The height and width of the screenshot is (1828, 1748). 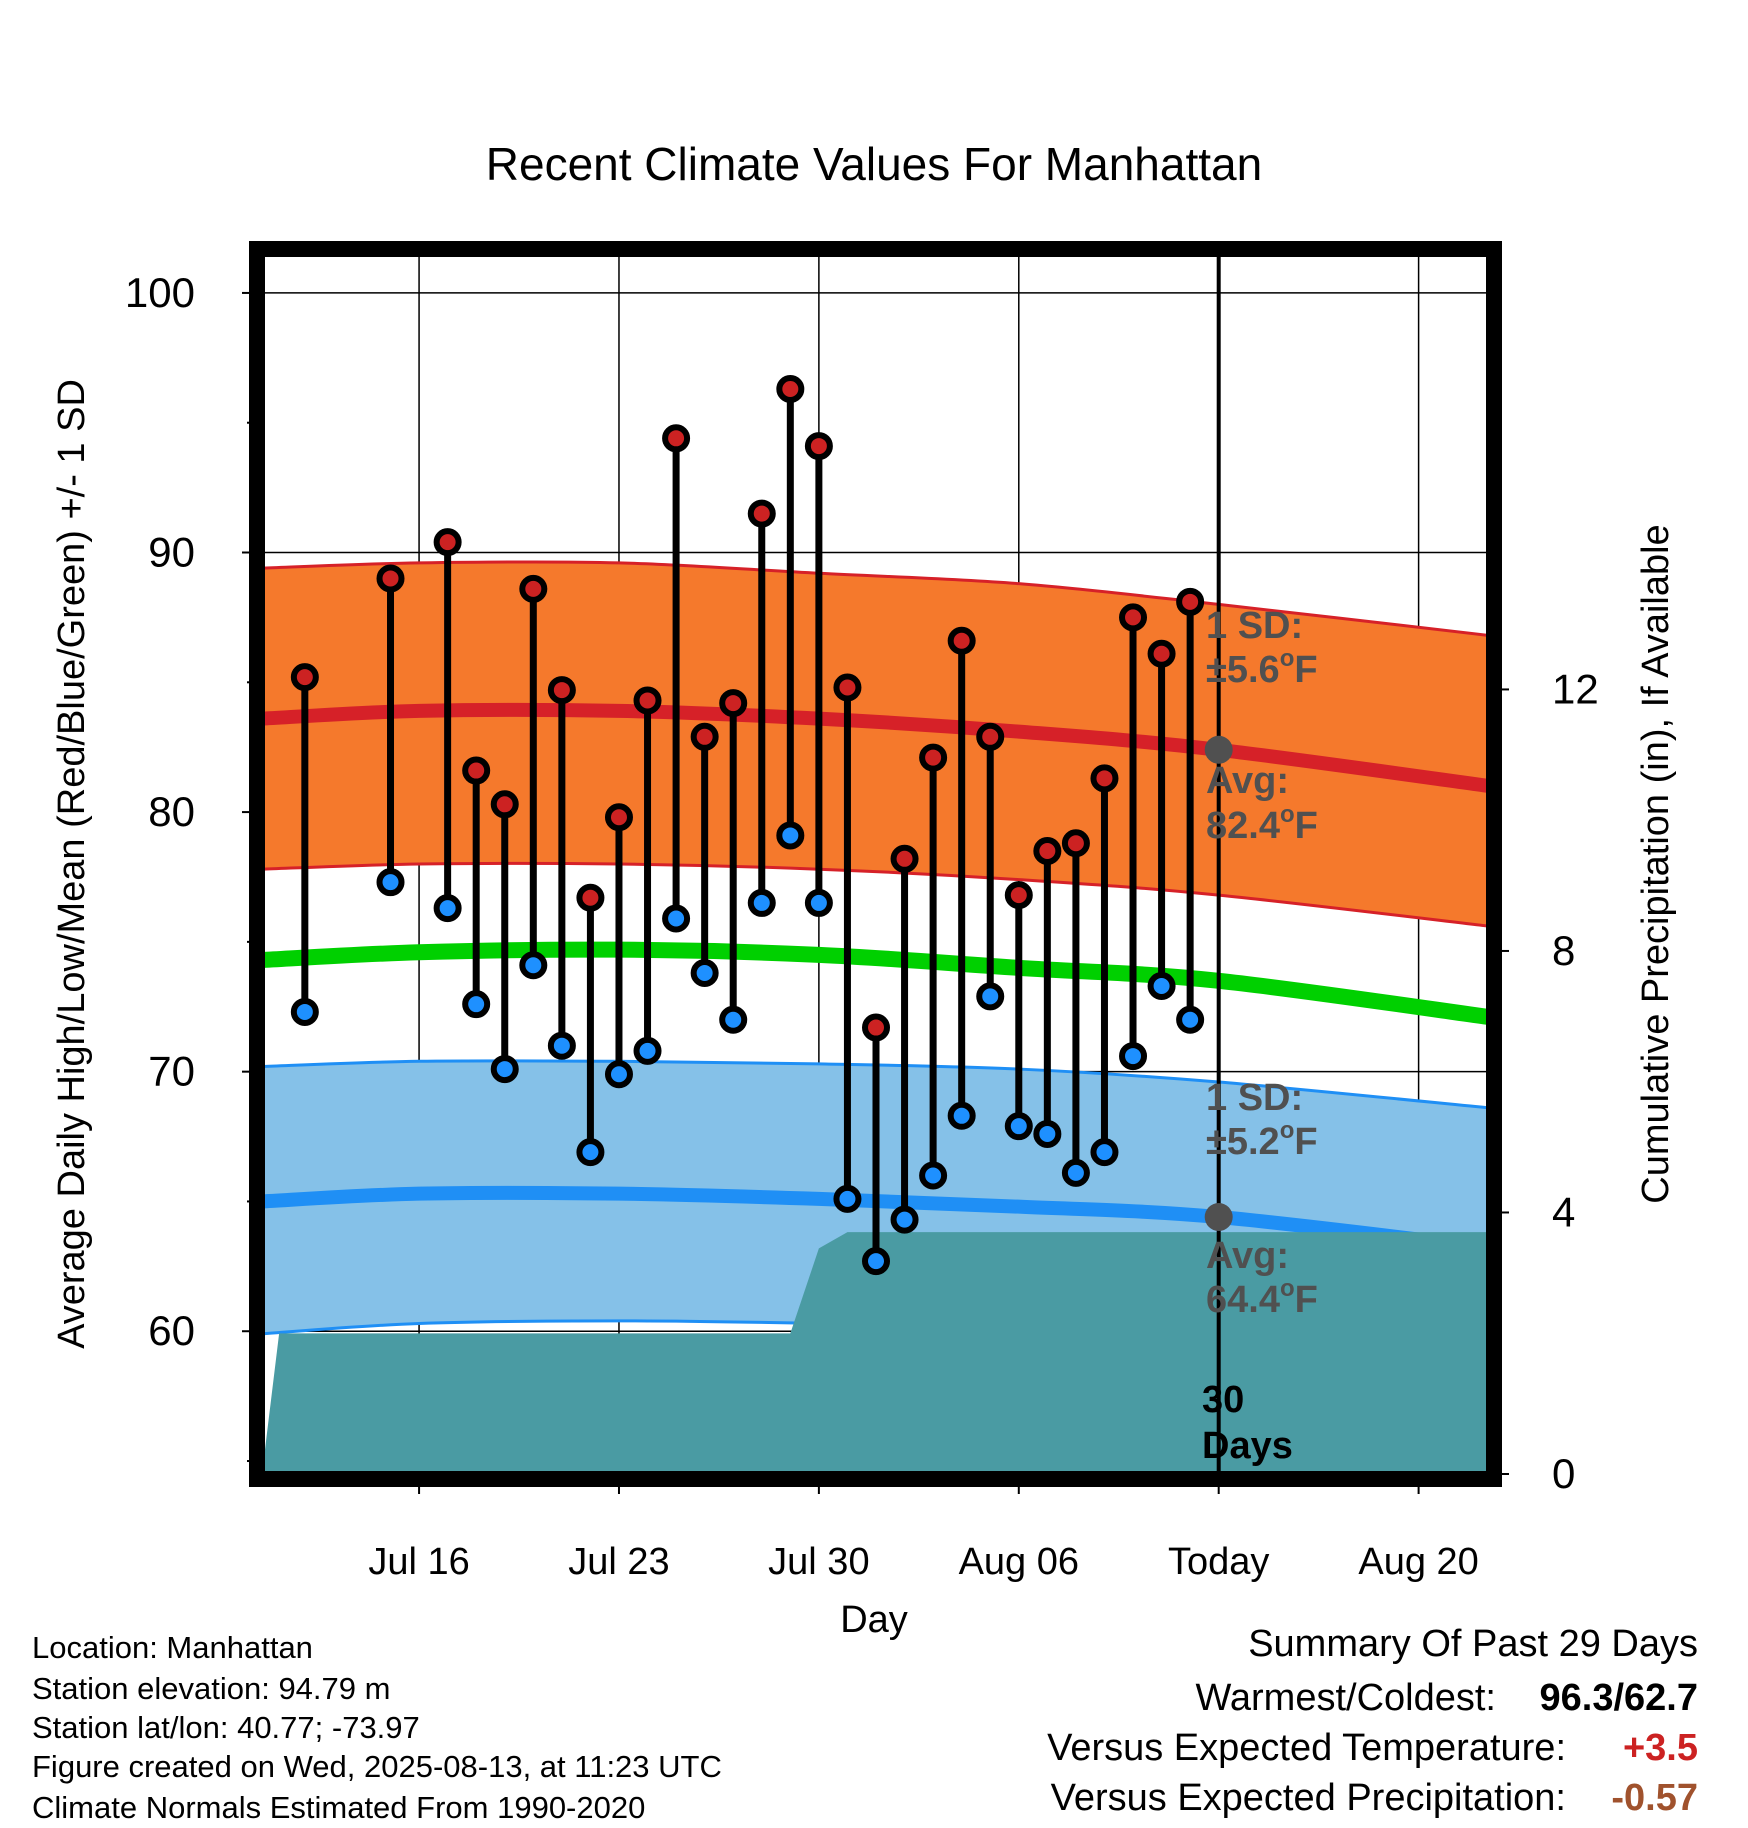 What do you see at coordinates (1563, 950) in the screenshot?
I see `y2-tick-label: 8` at bounding box center [1563, 950].